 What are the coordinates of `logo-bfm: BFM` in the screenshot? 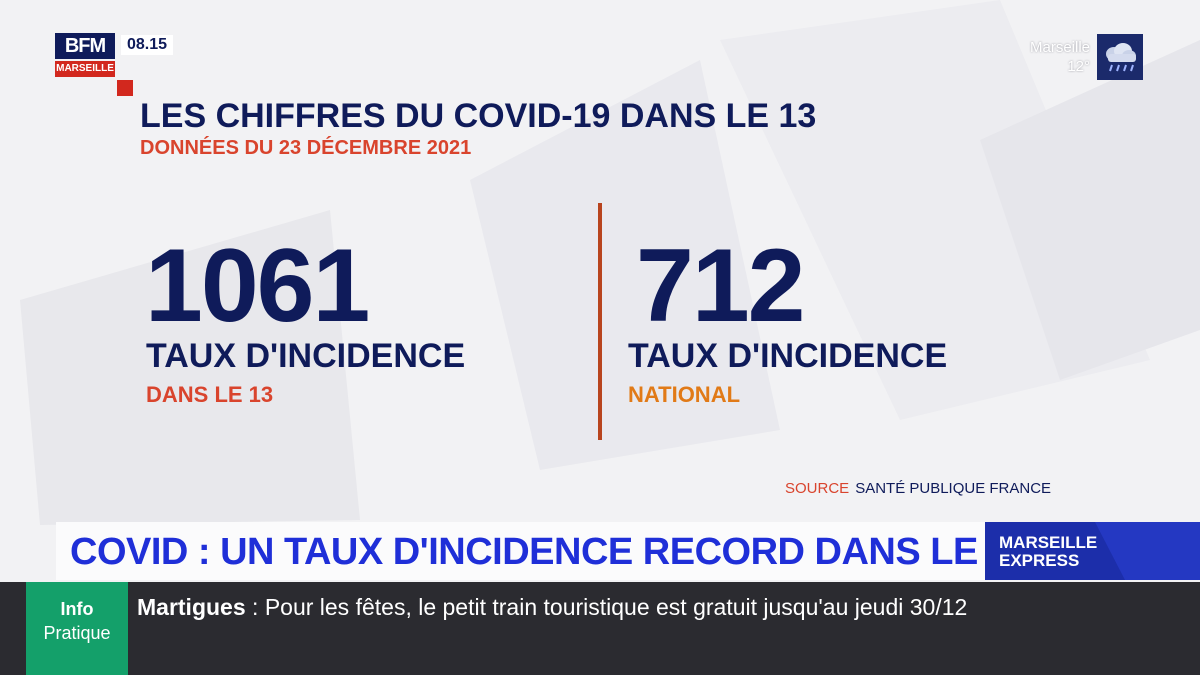 It's located at (85, 46).